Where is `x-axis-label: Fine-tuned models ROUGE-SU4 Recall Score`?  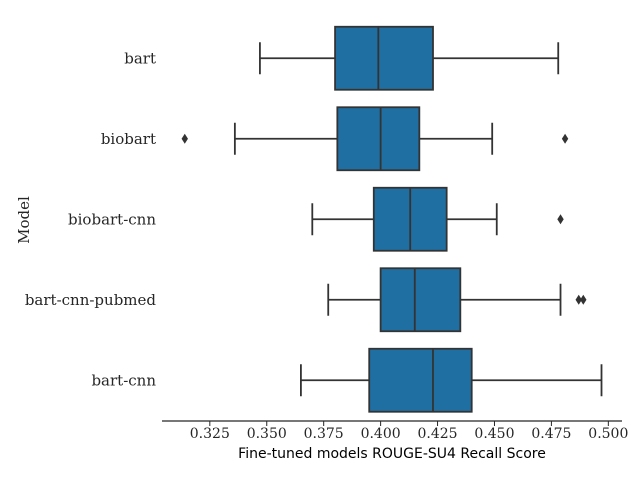 x-axis-label: Fine-tuned models ROUGE-SU4 Recall Score is located at coordinates (392, 454).